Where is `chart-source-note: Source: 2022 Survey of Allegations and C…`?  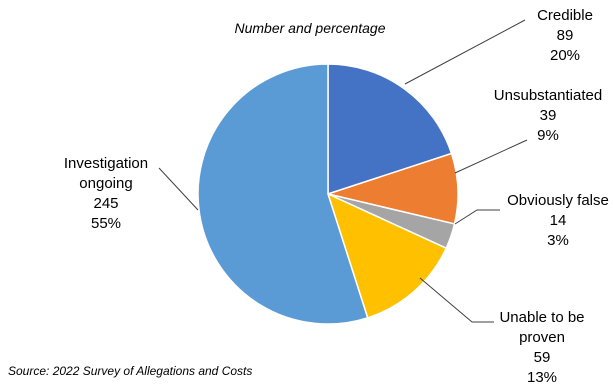 chart-source-note: Source: 2022 Survey of Allegations and C… is located at coordinates (130, 371).